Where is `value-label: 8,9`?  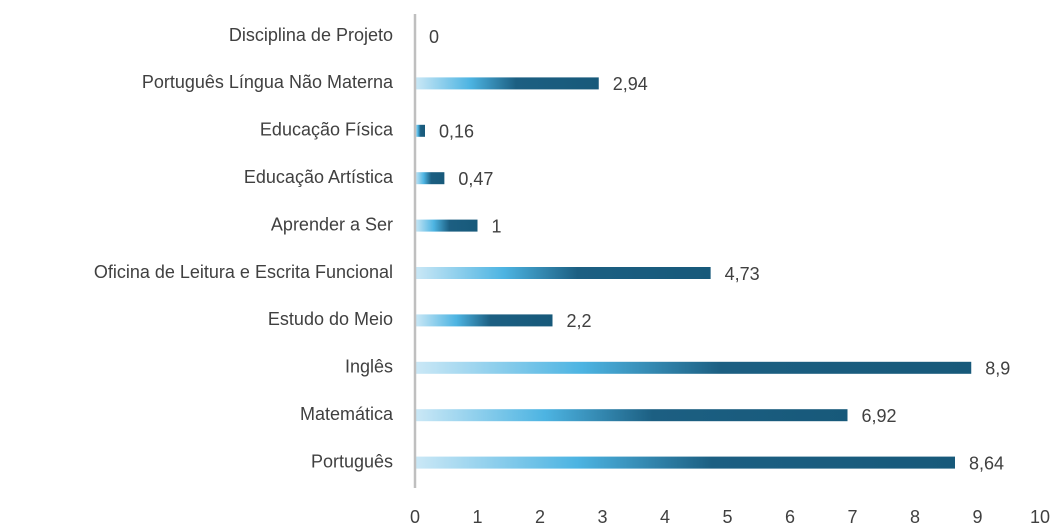 value-label: 8,9 is located at coordinates (997, 369).